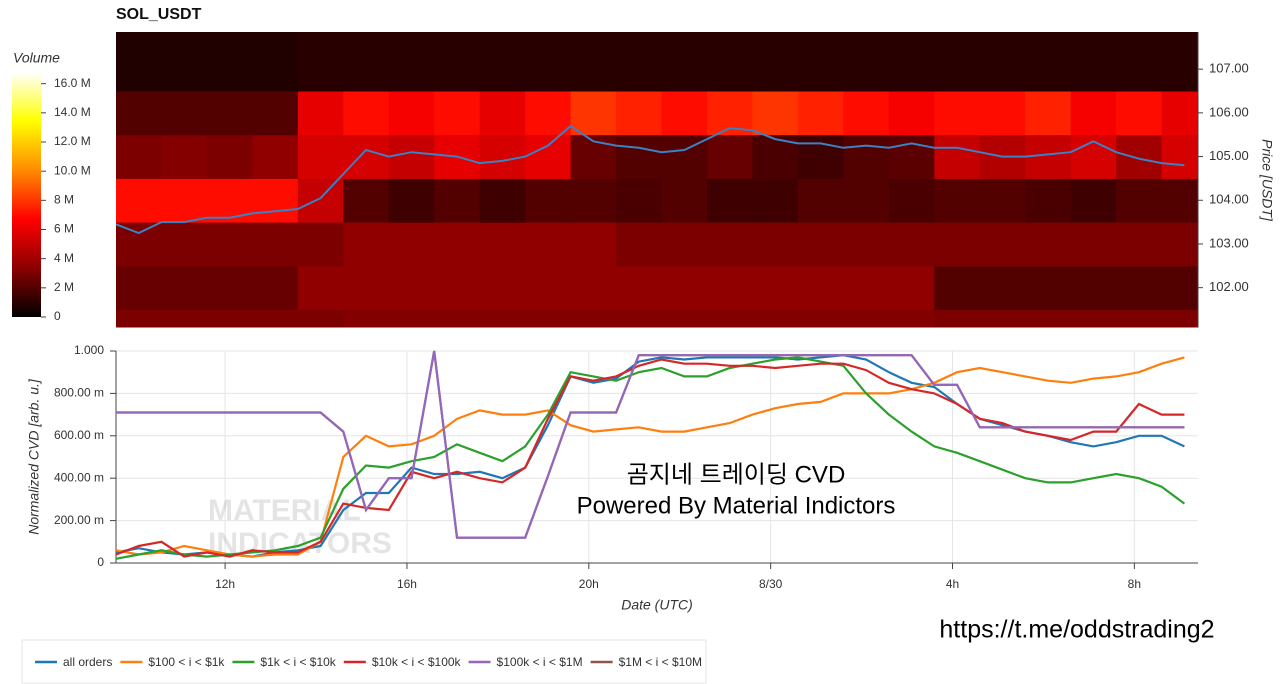  Describe the element at coordinates (57, 316) in the screenshot. I see `colorbar-tick-label: 0` at that location.